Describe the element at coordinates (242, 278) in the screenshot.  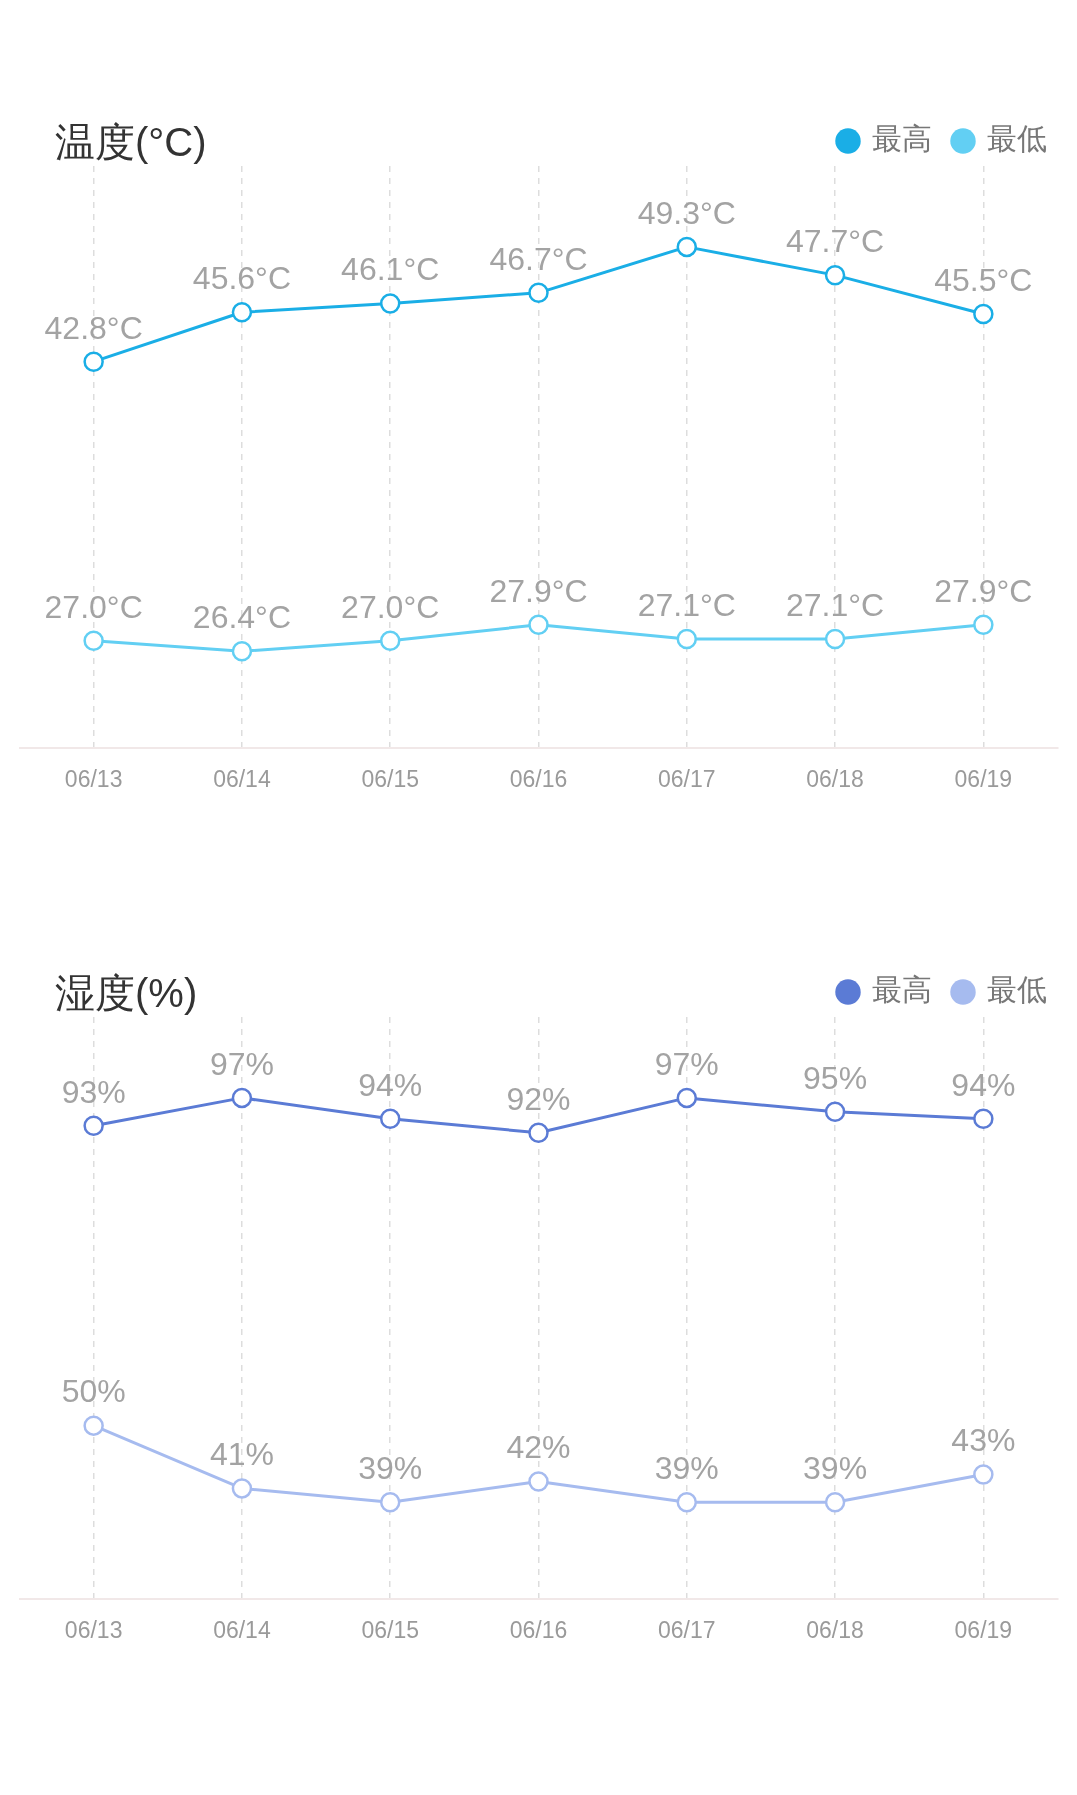
I see `data-label: 45.6°C` at that location.